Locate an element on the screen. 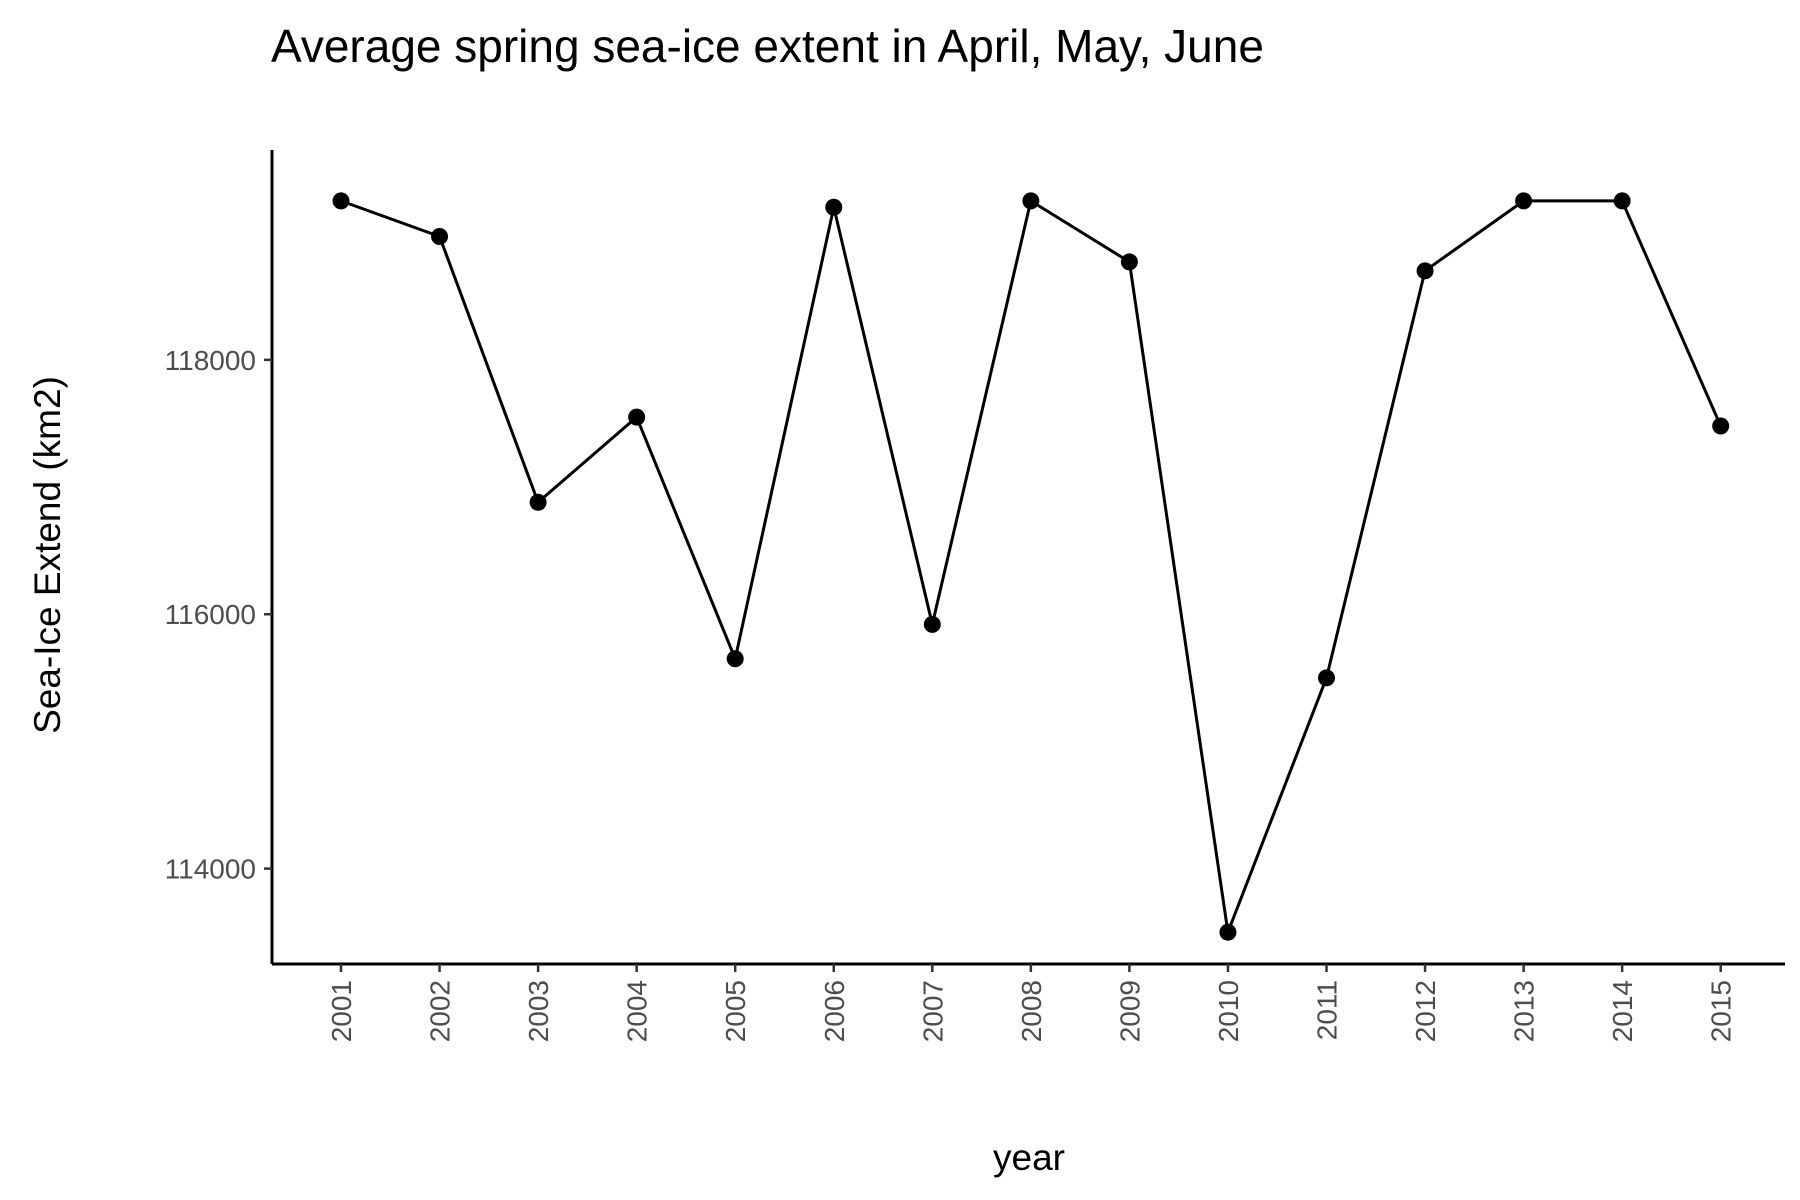 The height and width of the screenshot is (1200, 1800). x-tick-label: 2012 is located at coordinates (1425, 1011).